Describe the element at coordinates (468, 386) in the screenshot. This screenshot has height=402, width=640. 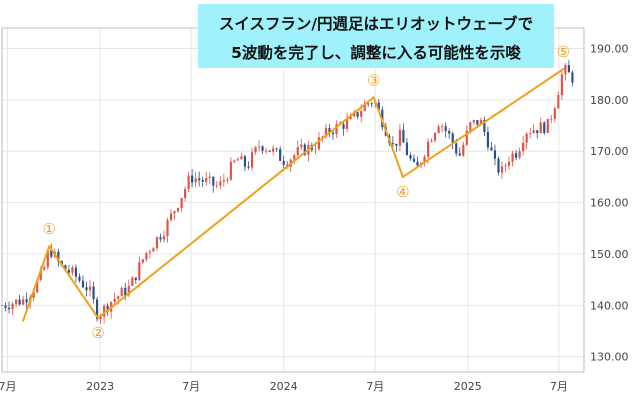
I see `x-tick-label: 2025` at that location.